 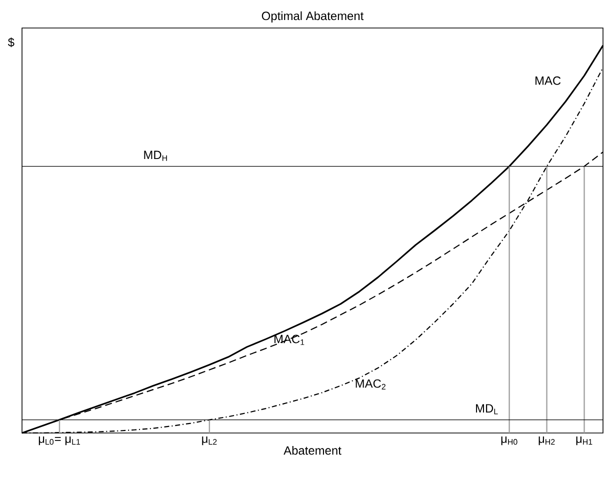 What do you see at coordinates (209, 441) in the screenshot?
I see `x-tick-label: μ$_{L2}$` at bounding box center [209, 441].